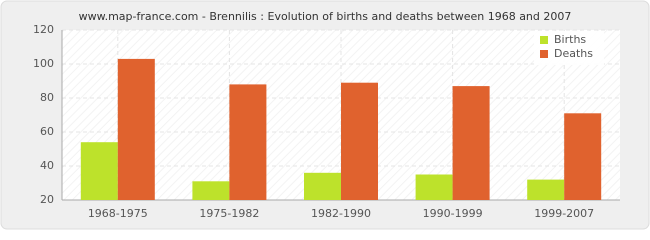  I want to click on x-tick-label: 1999-2007, so click(564, 213).